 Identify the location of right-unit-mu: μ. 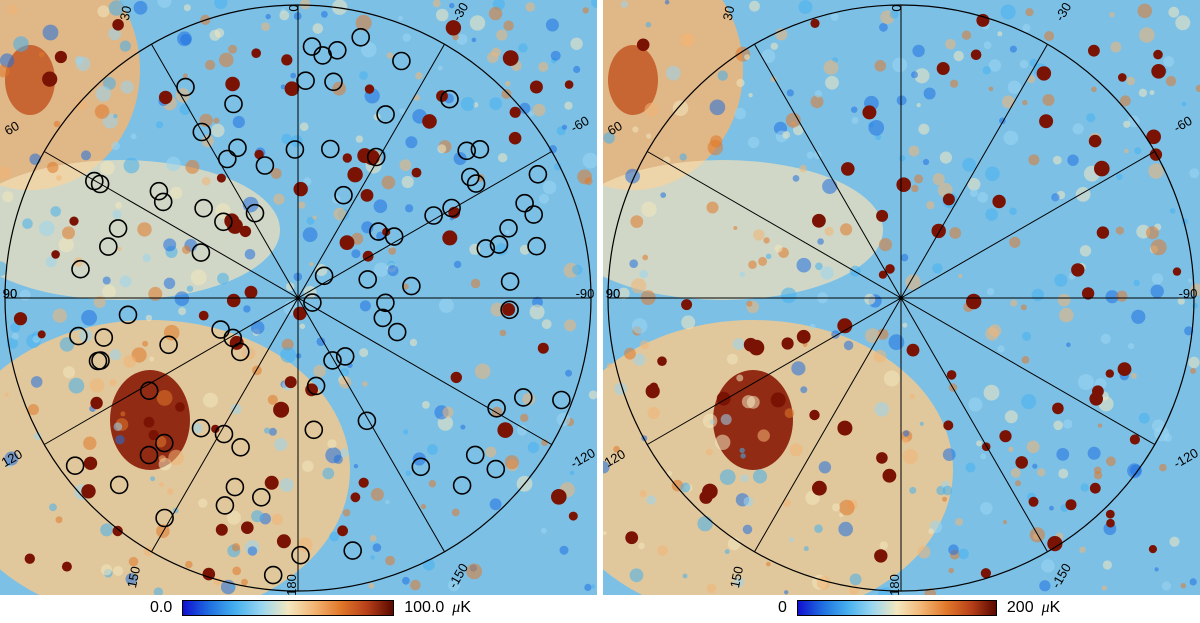
(1045, 607).